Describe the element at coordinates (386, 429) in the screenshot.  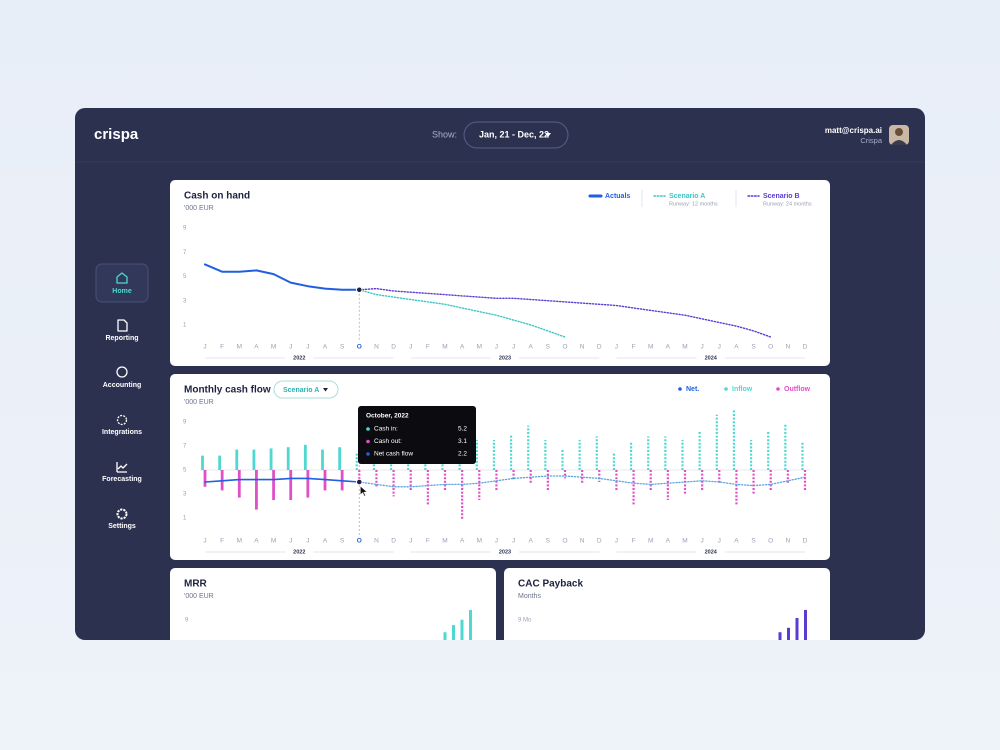
I see `tooltip-label: Cash in:` at that location.